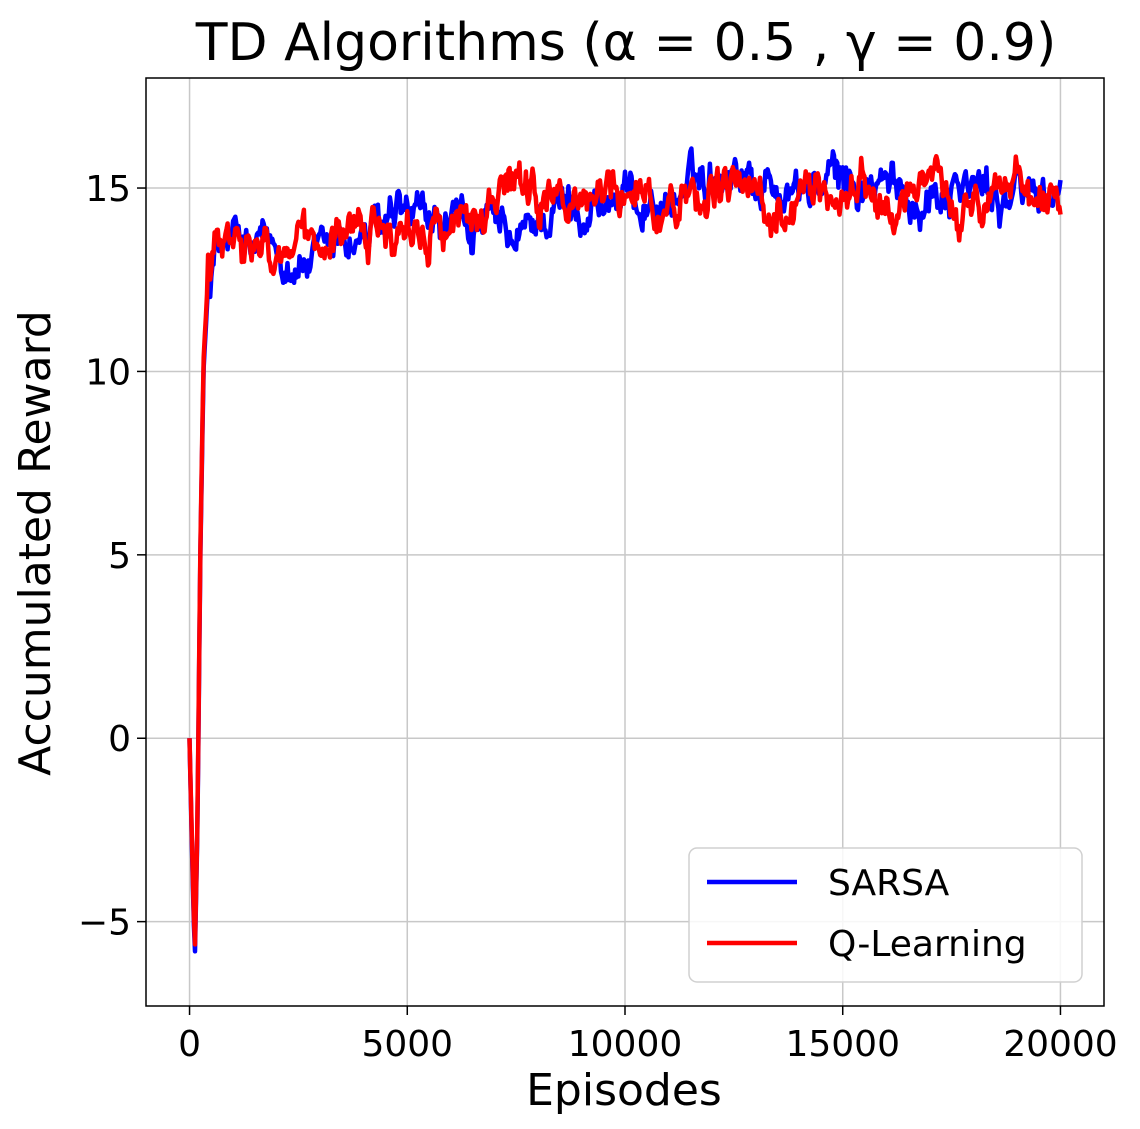 This screenshot has width=1140, height=1129. What do you see at coordinates (407, 1044) in the screenshot?
I see `x-tick-label: 5000` at bounding box center [407, 1044].